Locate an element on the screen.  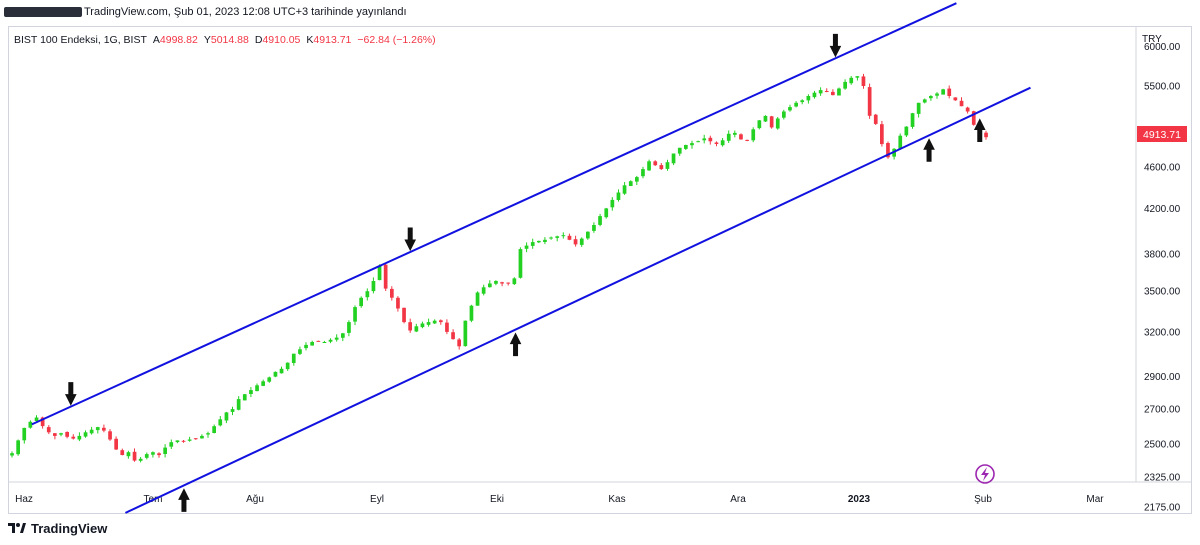
y-tick-label: 2900.00 is located at coordinates (1162, 377).